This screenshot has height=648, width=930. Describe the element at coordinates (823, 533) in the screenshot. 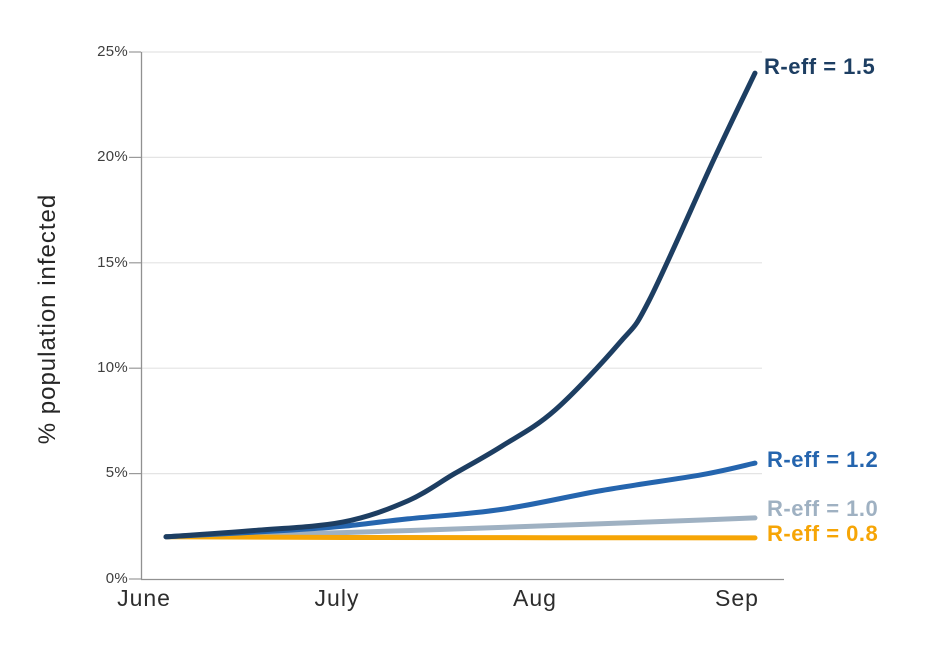

I see `series-label-reff-0-8: R-eff = 0.8` at that location.